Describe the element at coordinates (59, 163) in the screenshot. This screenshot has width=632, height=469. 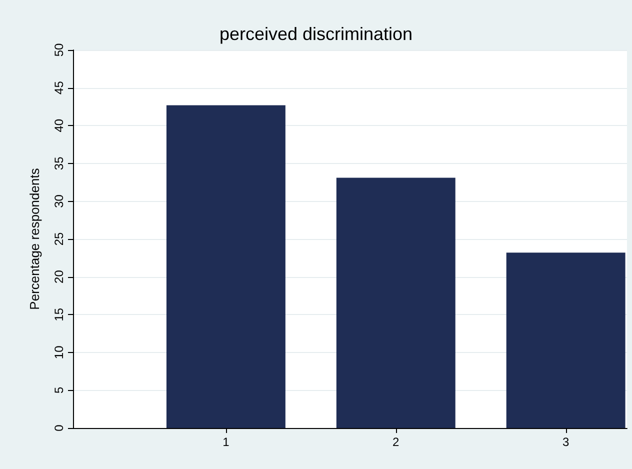
I see `y-tick-label: 35` at that location.